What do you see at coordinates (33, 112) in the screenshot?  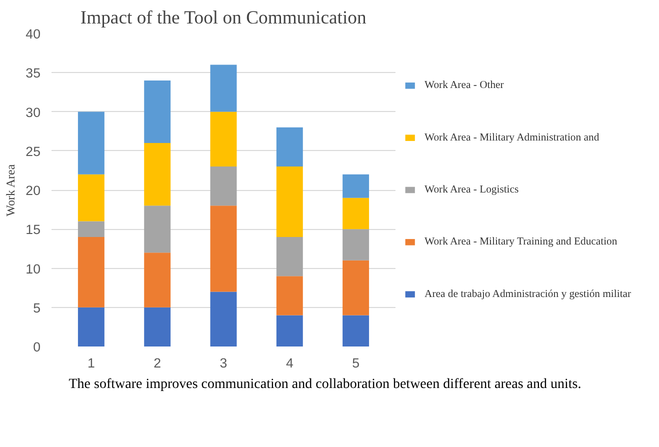 I see `y-tick-label: 30` at bounding box center [33, 112].